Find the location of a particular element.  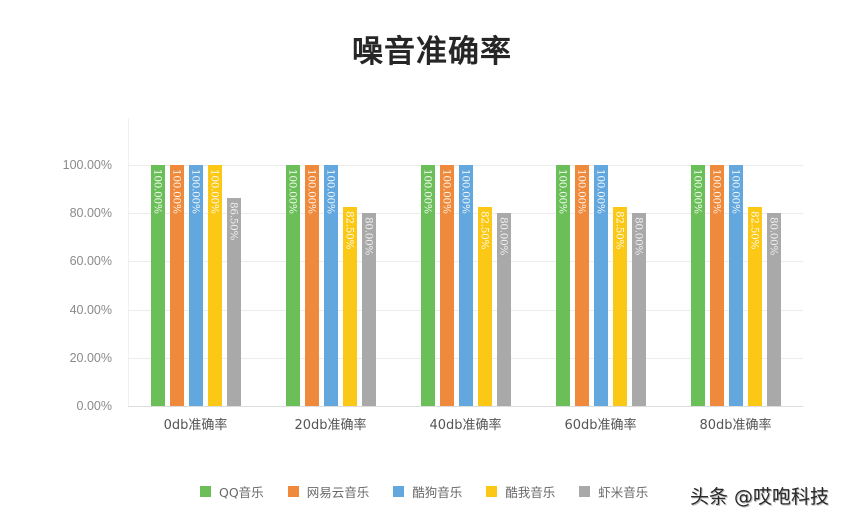

legend-label: 虾米音乐 is located at coordinates (623, 492).